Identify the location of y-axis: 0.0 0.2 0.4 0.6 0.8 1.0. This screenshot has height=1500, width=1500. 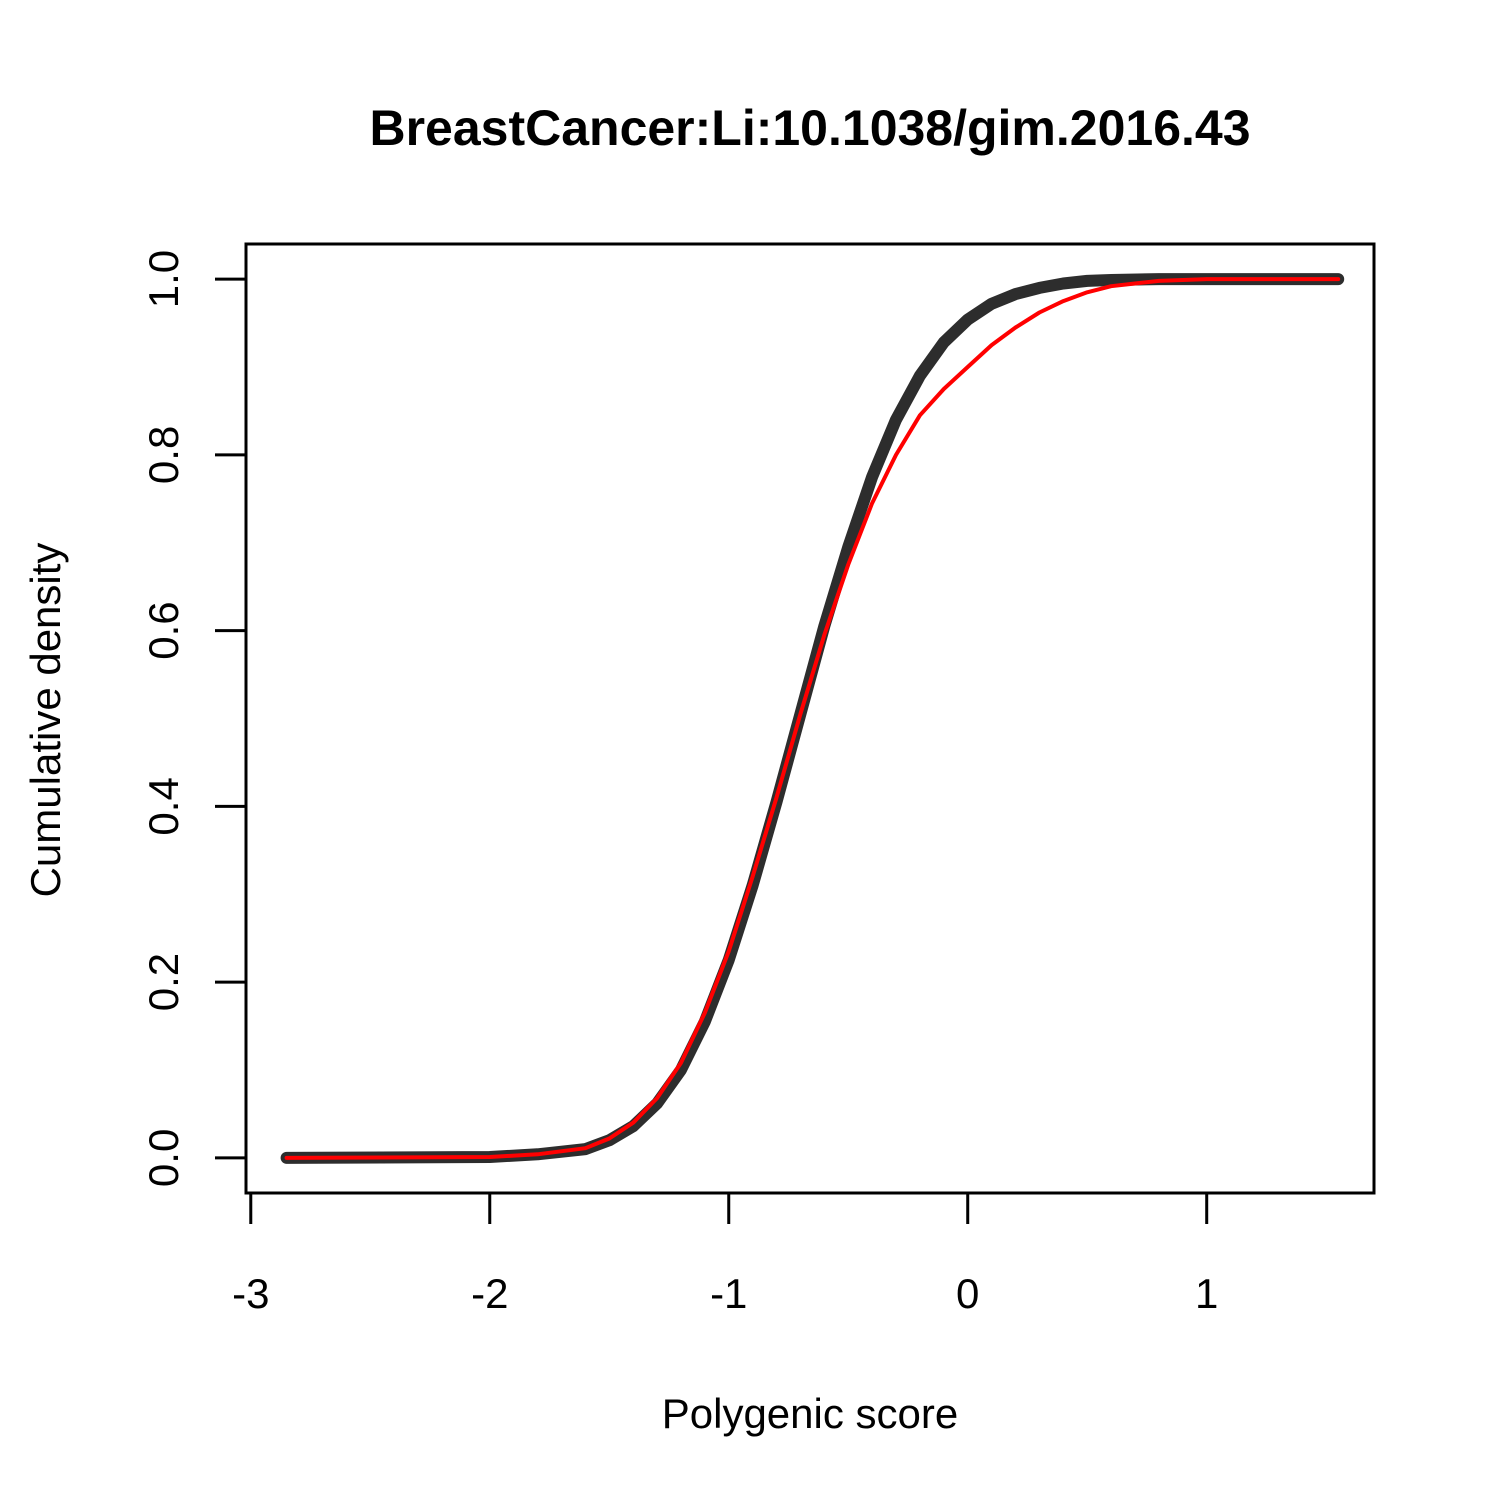
(194, 718).